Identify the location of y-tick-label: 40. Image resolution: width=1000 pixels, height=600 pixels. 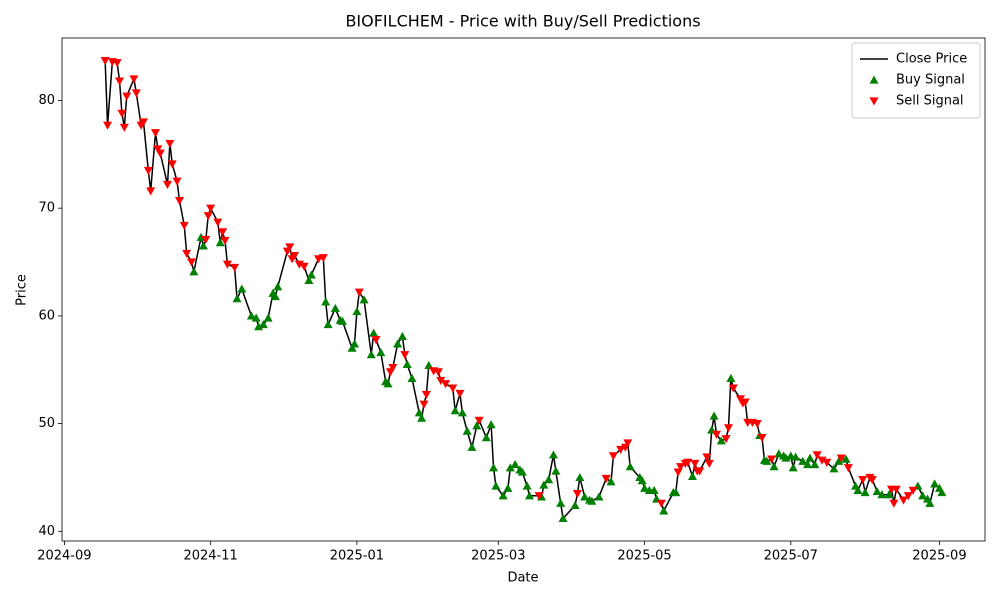
(46, 531).